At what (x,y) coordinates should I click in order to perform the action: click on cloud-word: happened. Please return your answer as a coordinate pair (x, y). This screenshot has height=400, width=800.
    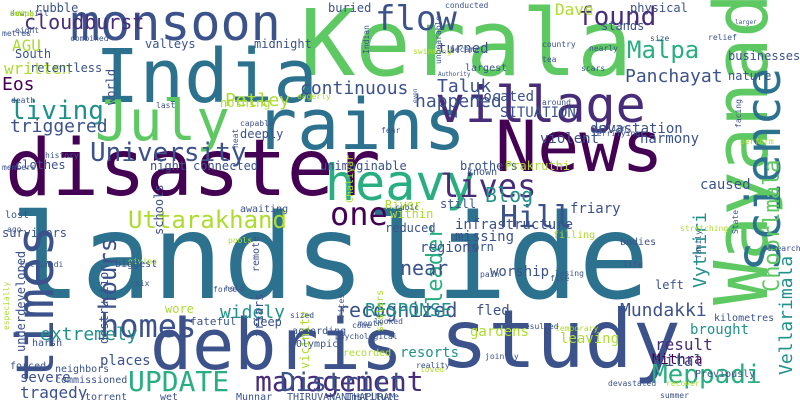
    Looking at the image, I should click on (458, 101).